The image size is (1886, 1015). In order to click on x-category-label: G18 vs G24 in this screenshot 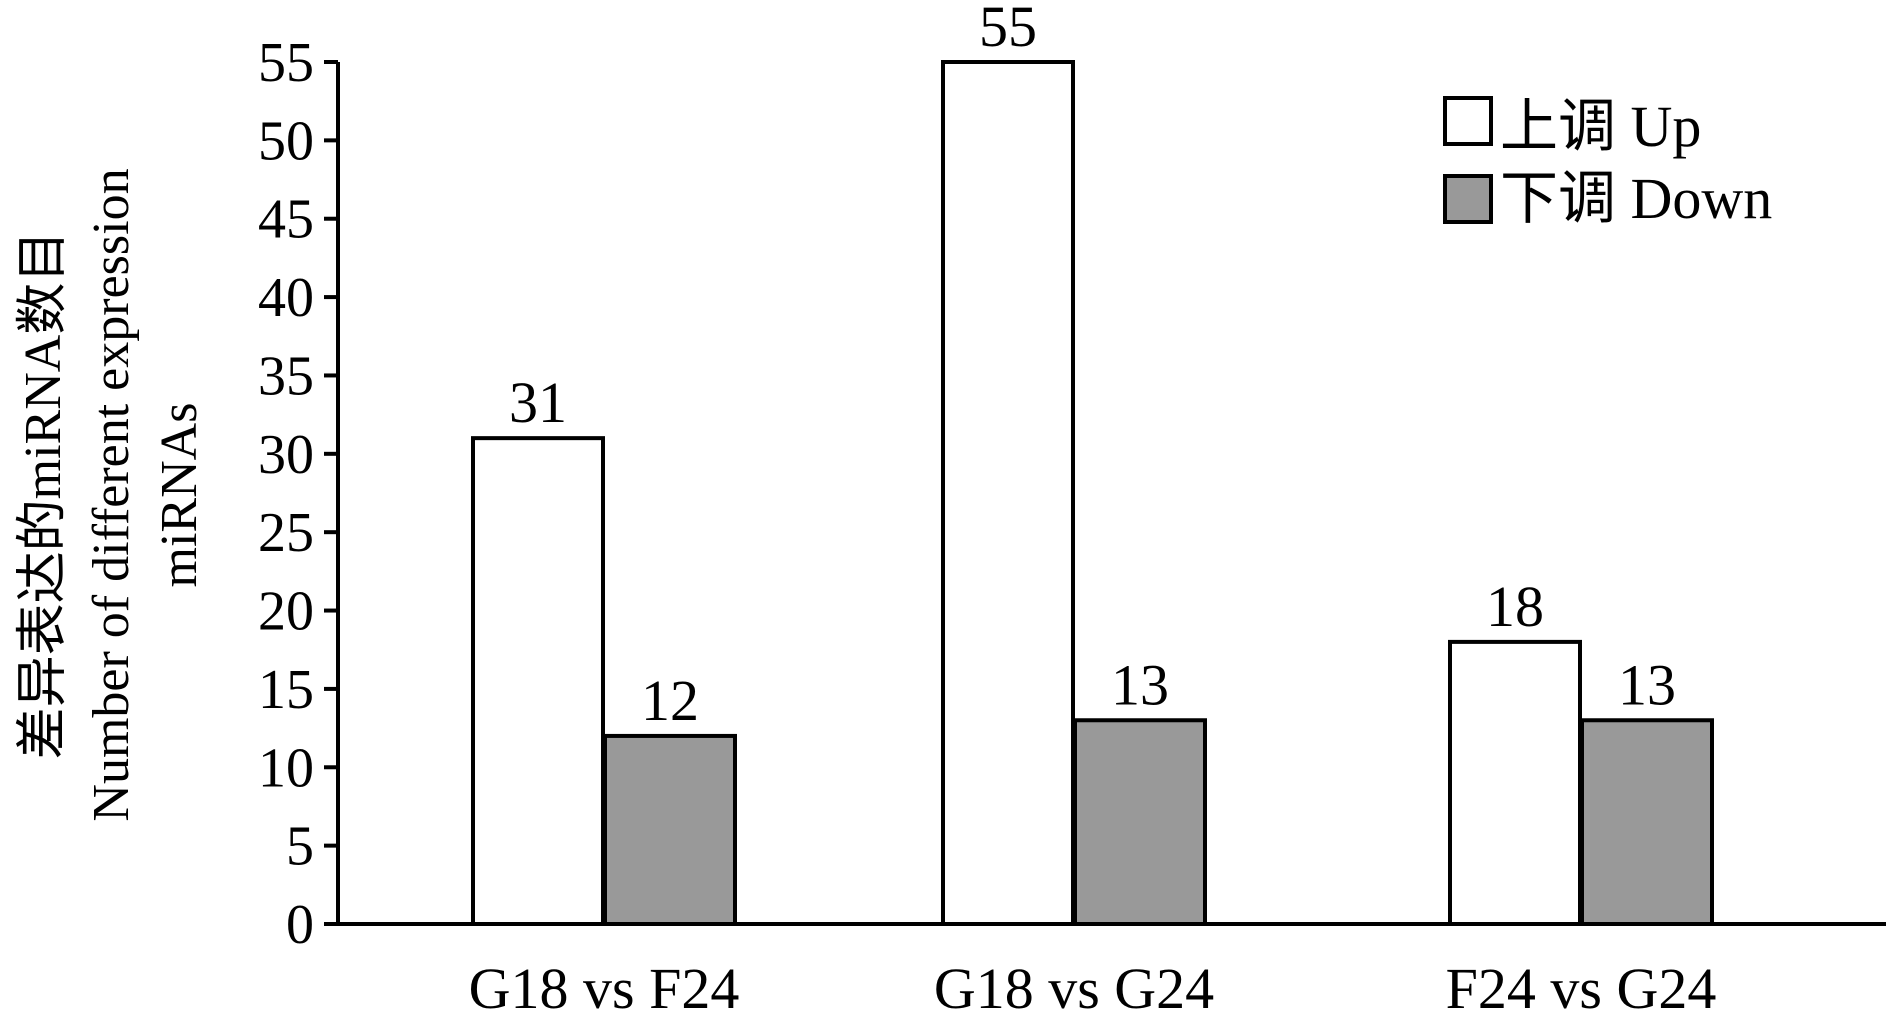, I will do `click(1074, 983)`.